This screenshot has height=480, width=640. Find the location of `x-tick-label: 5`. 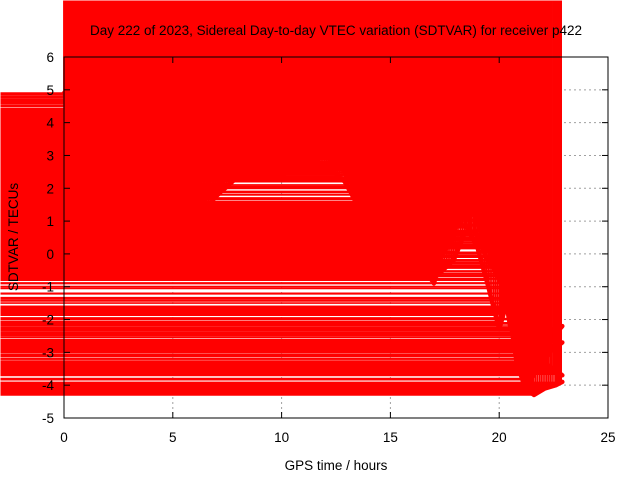

x-tick-label: 5 is located at coordinates (173, 437).